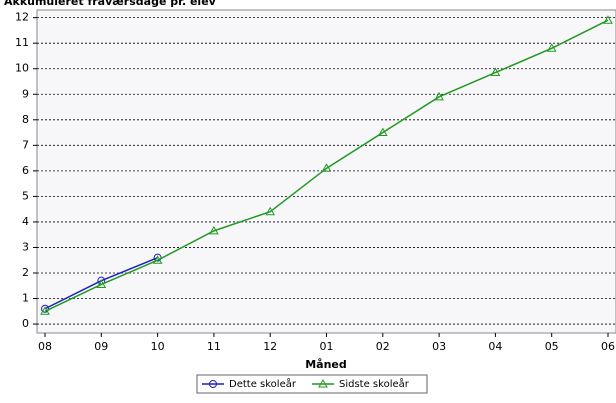  Describe the element at coordinates (25, 272) in the screenshot. I see `y-tick-label: 2` at that location.